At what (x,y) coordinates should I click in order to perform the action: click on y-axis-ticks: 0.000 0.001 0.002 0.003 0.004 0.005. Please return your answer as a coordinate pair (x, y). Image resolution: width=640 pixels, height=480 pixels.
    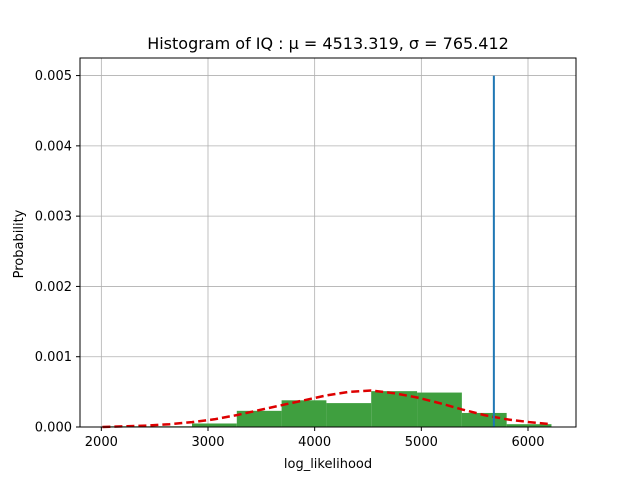
    Looking at the image, I should click on (57, 252).